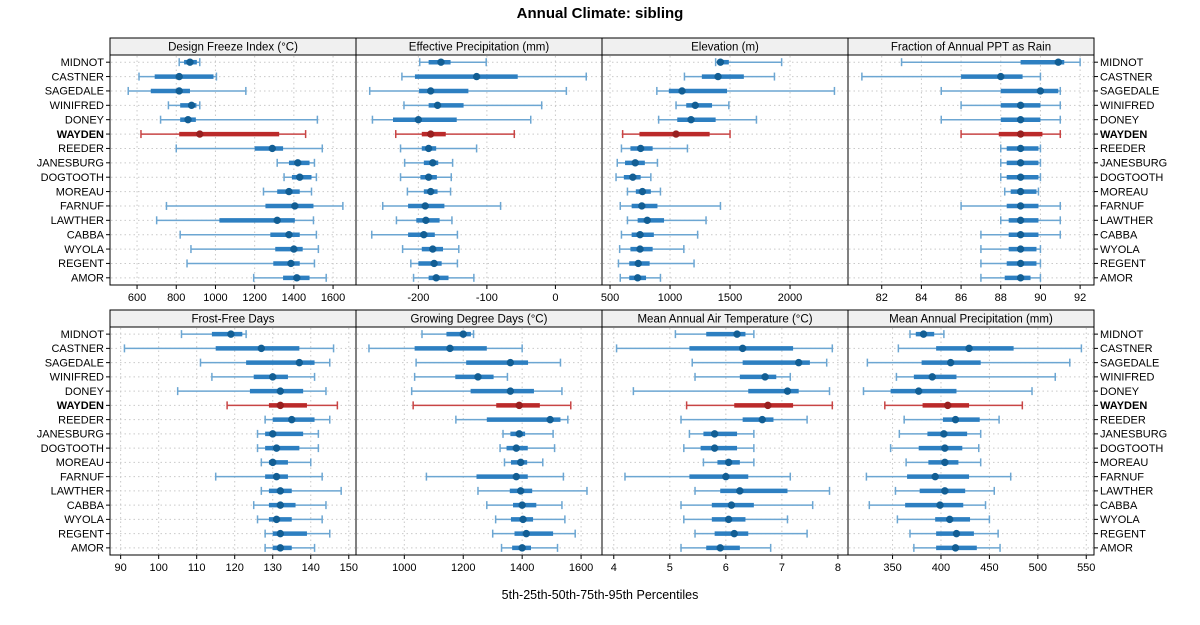  Describe the element at coordinates (197, 568) in the screenshot. I see `x-tick-label: 110` at that location.